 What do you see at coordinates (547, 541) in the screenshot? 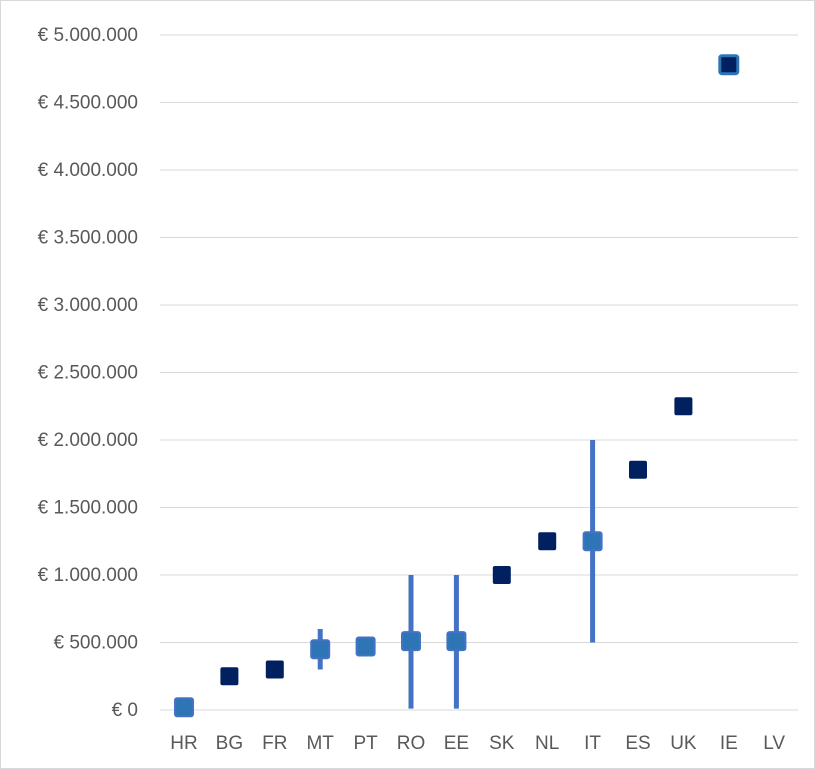
I see `point-nl` at bounding box center [547, 541].